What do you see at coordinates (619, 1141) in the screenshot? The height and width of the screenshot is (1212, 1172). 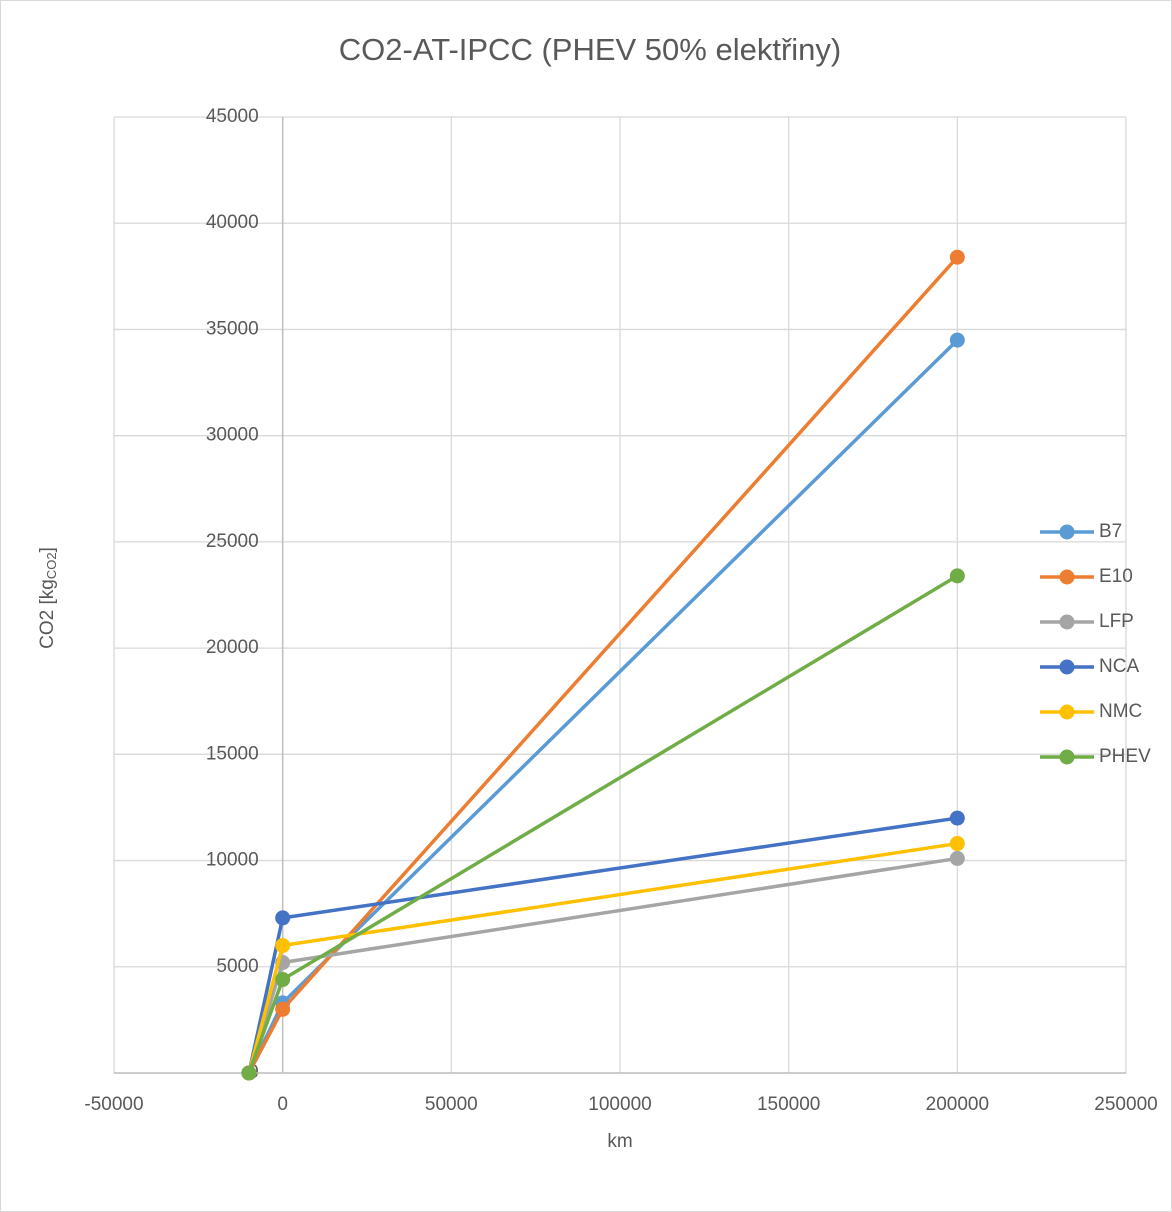 I see `x-axis-label: km` at bounding box center [619, 1141].